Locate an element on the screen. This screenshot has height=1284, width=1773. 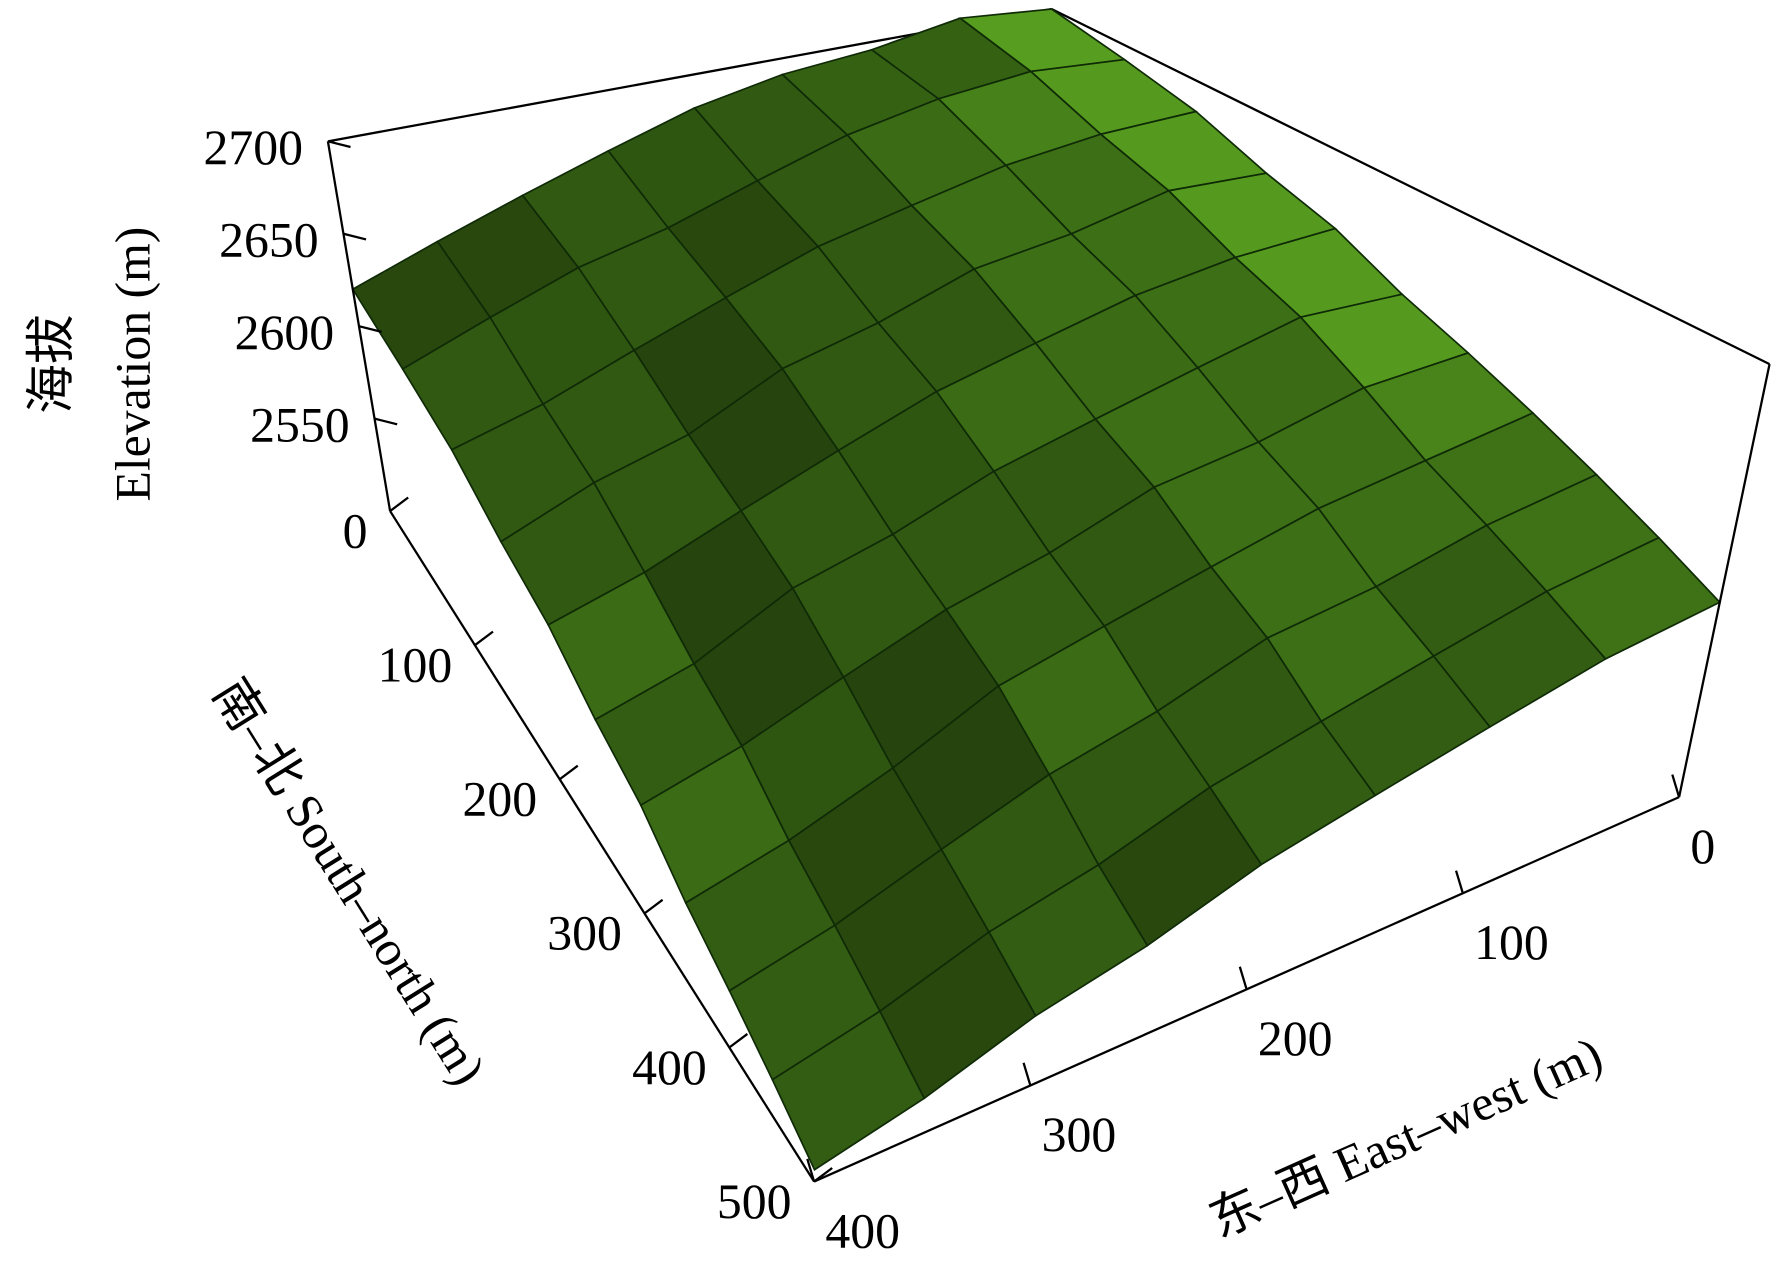
x-tick-label: 200 is located at coordinates (1295, 1038).